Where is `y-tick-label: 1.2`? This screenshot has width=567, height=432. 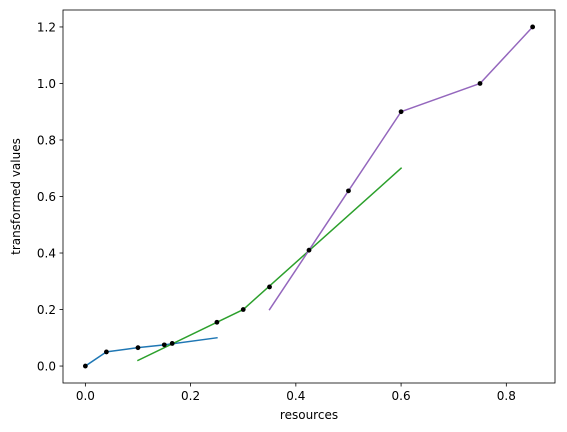
y-tick-label: 1.2 is located at coordinates (46, 27).